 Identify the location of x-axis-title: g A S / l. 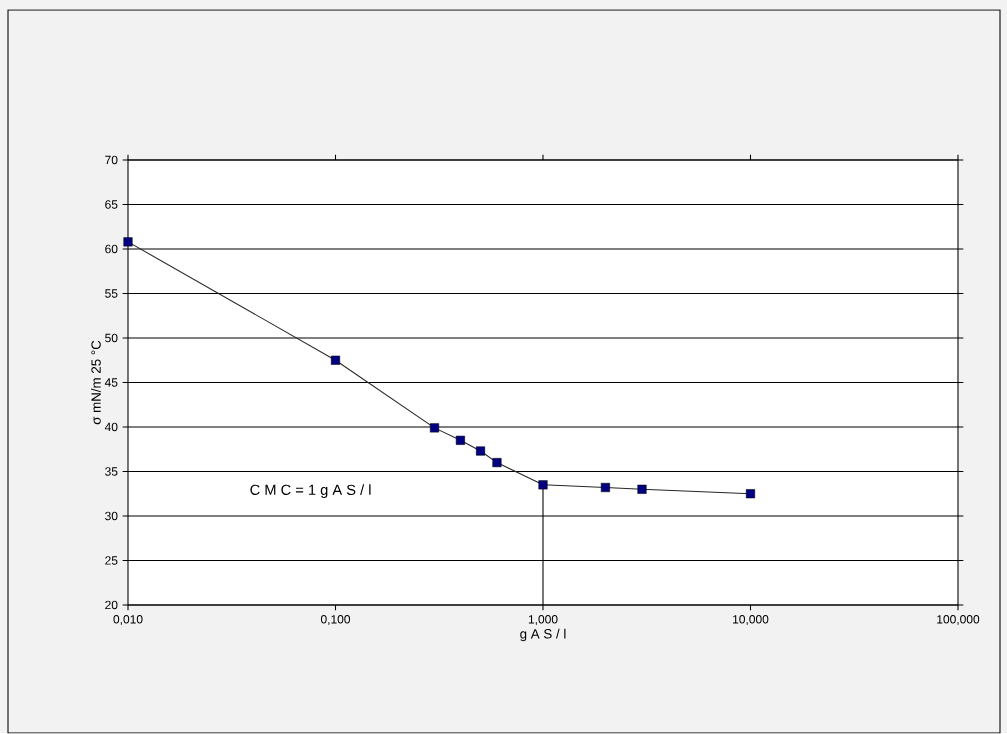
(543, 635).